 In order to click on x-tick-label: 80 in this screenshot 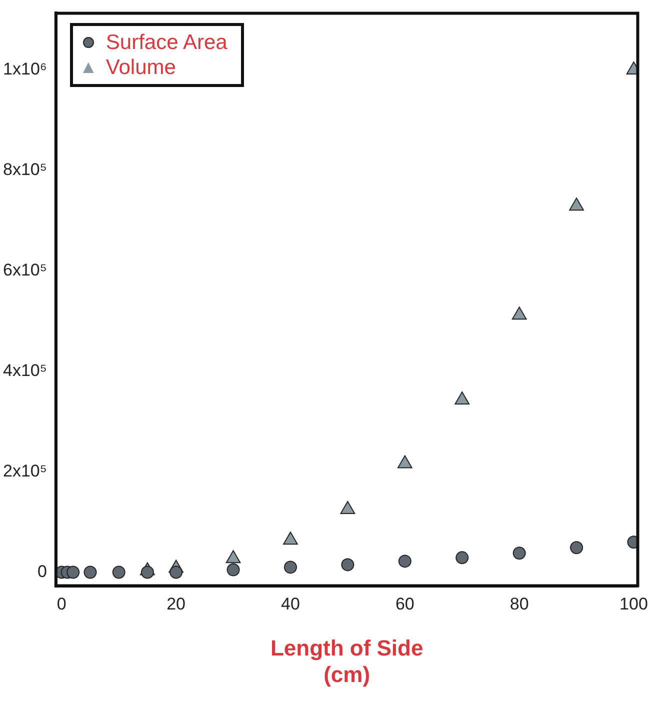, I will do `click(519, 604)`.